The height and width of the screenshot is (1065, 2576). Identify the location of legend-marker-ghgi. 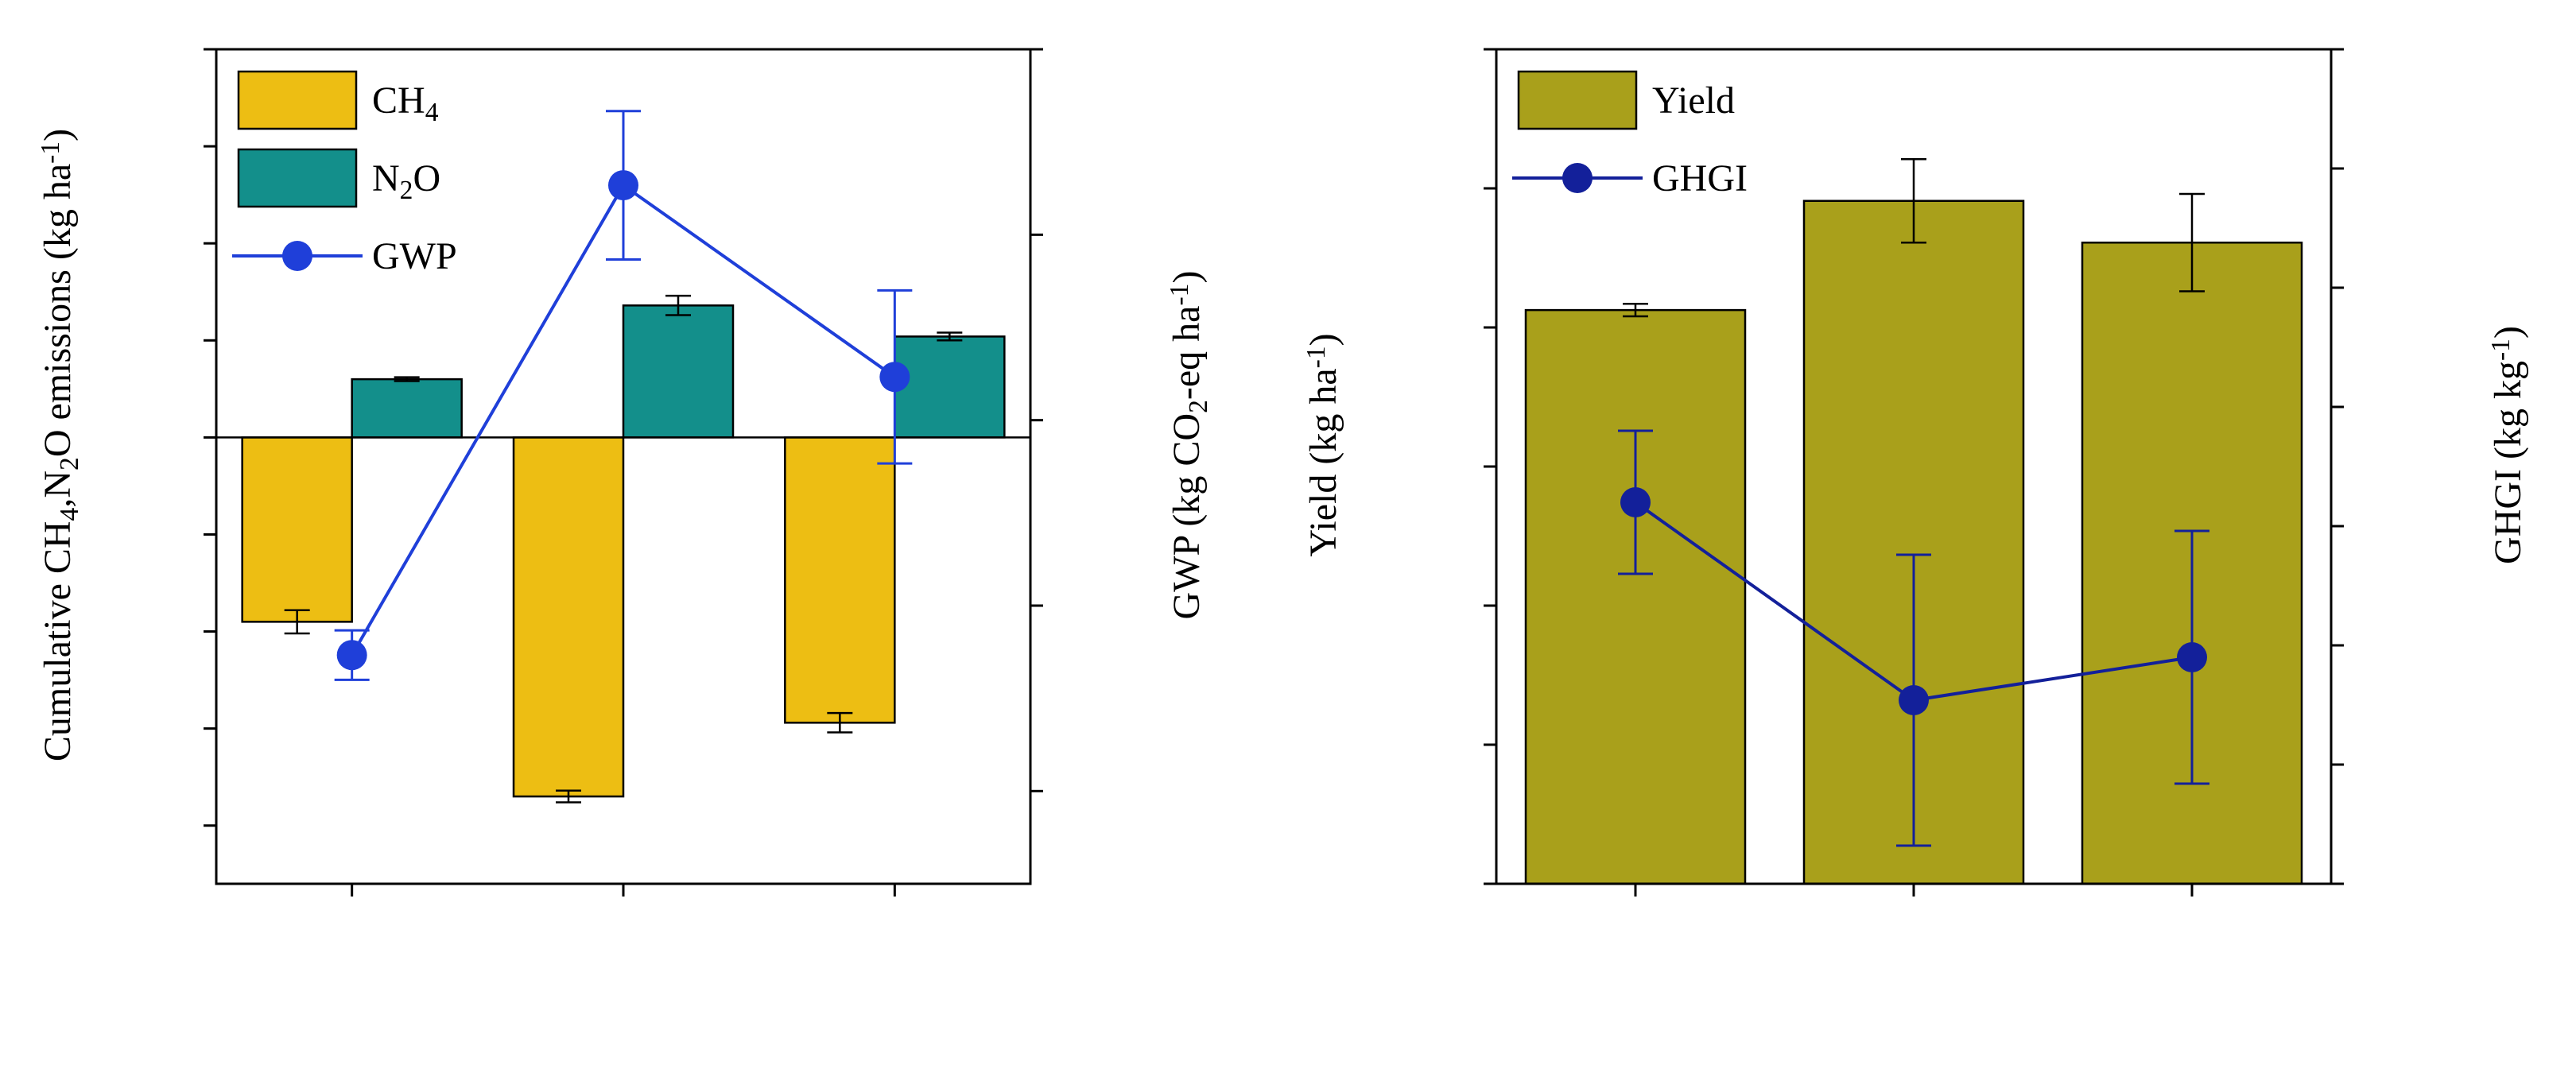
(1577, 178).